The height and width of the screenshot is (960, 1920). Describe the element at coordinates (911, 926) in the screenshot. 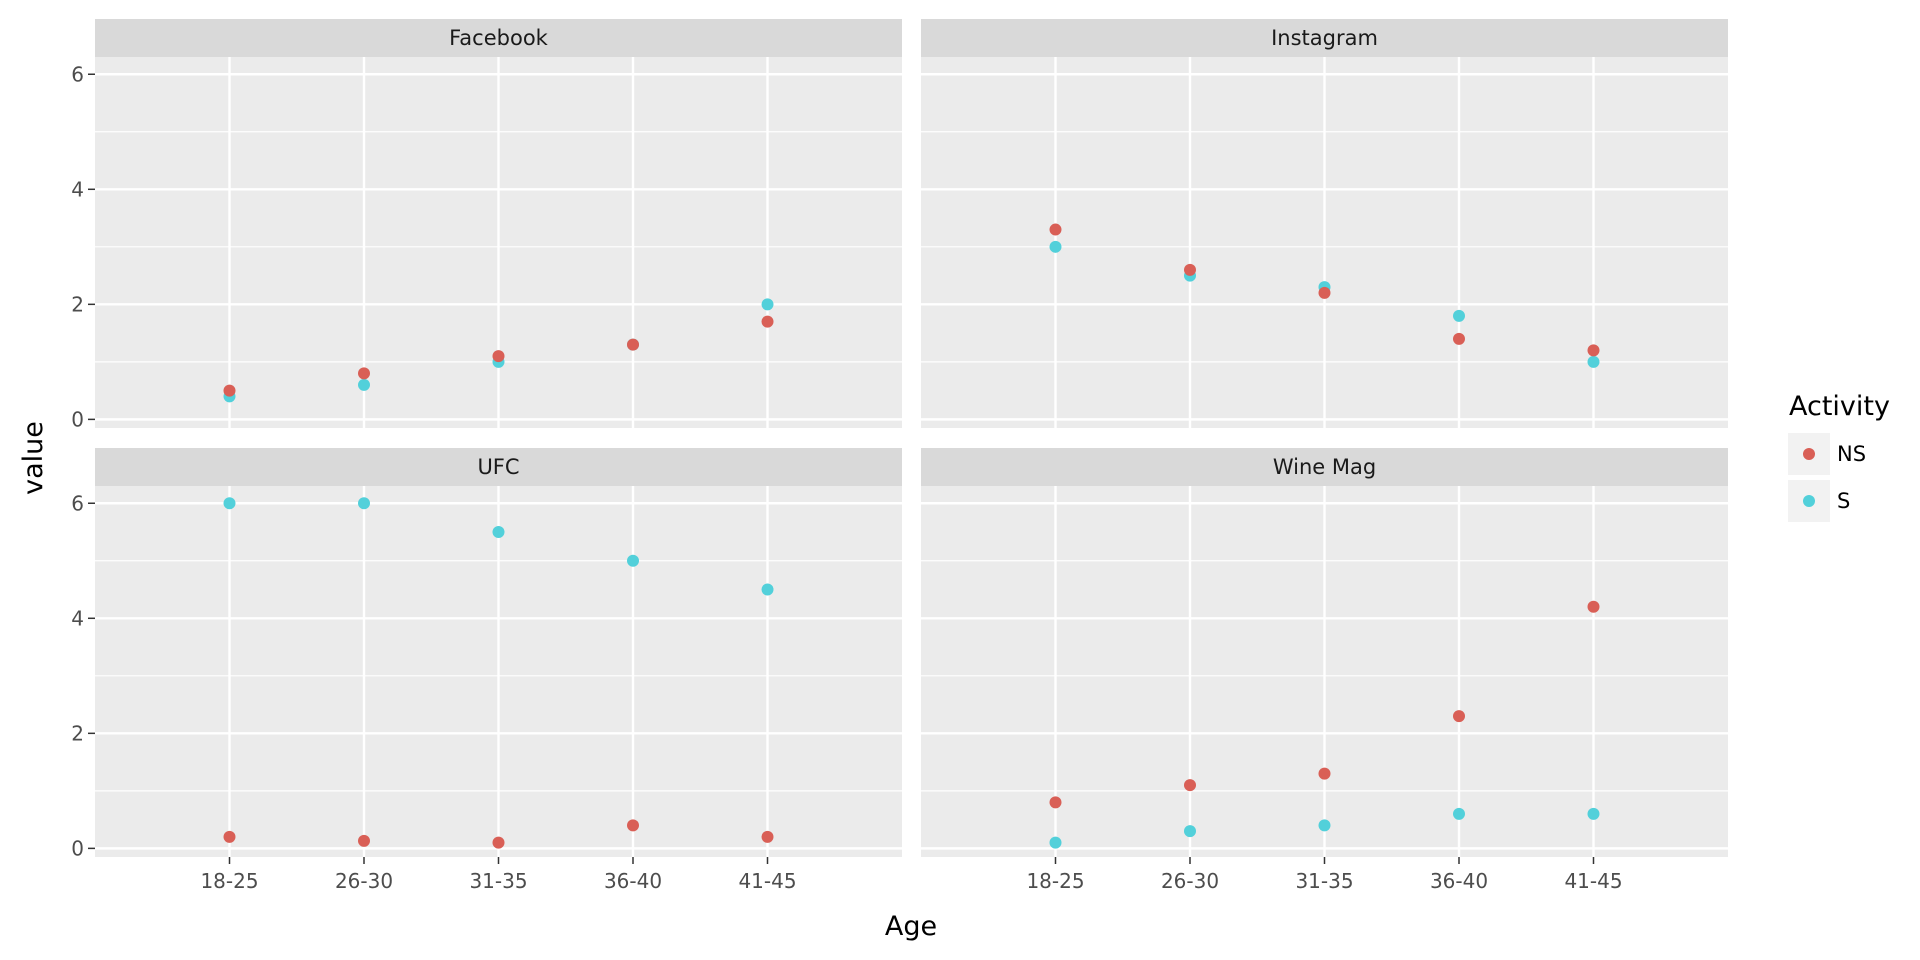

I see `x-axis-title: Age` at that location.